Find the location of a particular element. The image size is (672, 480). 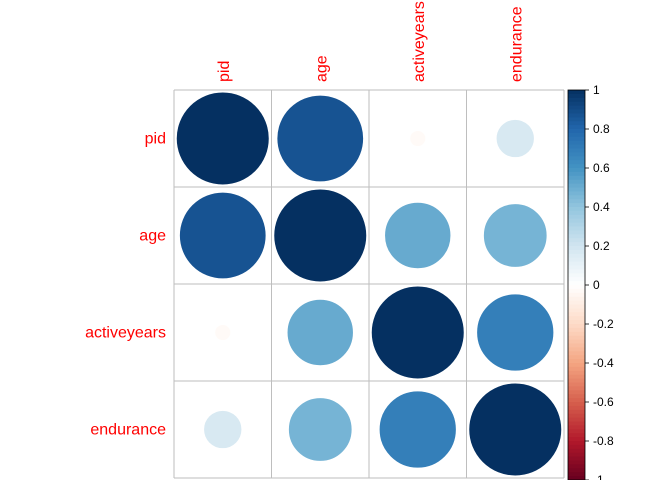

corr-circle-pid-age is located at coordinates (320, 138).